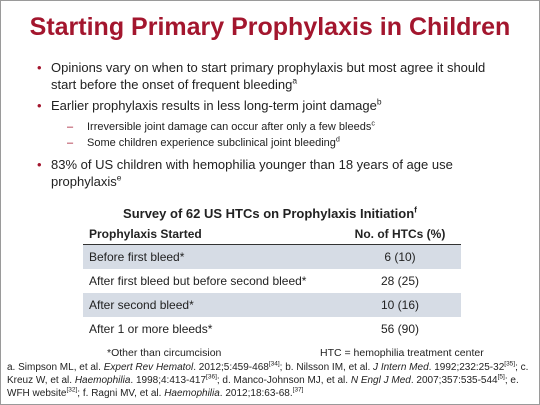  I want to click on table-row: After second bleed* 10 (16), so click(272, 305).